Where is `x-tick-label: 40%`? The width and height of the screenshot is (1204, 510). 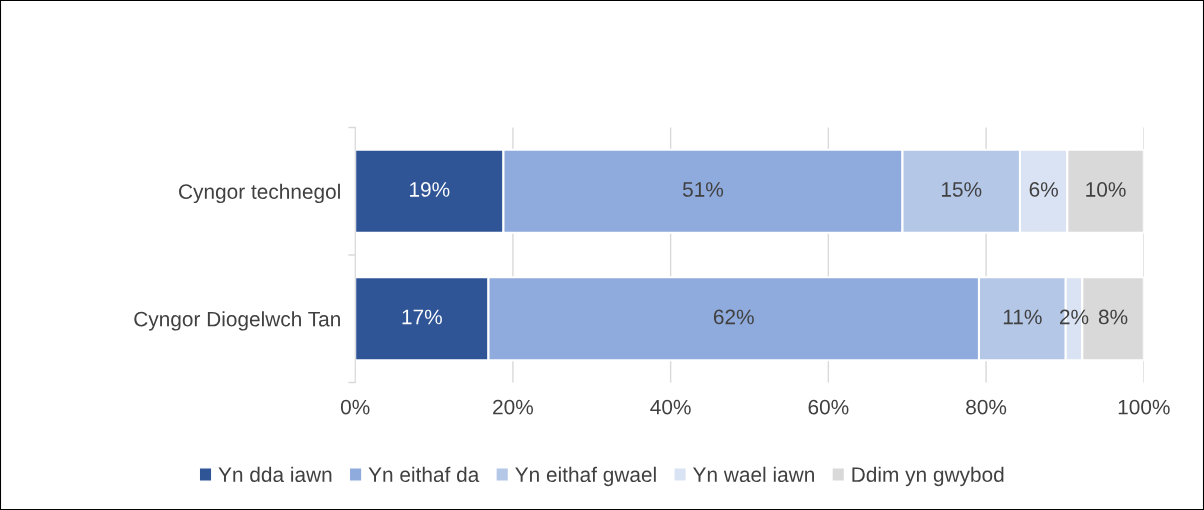 x-tick-label: 40% is located at coordinates (670, 407).